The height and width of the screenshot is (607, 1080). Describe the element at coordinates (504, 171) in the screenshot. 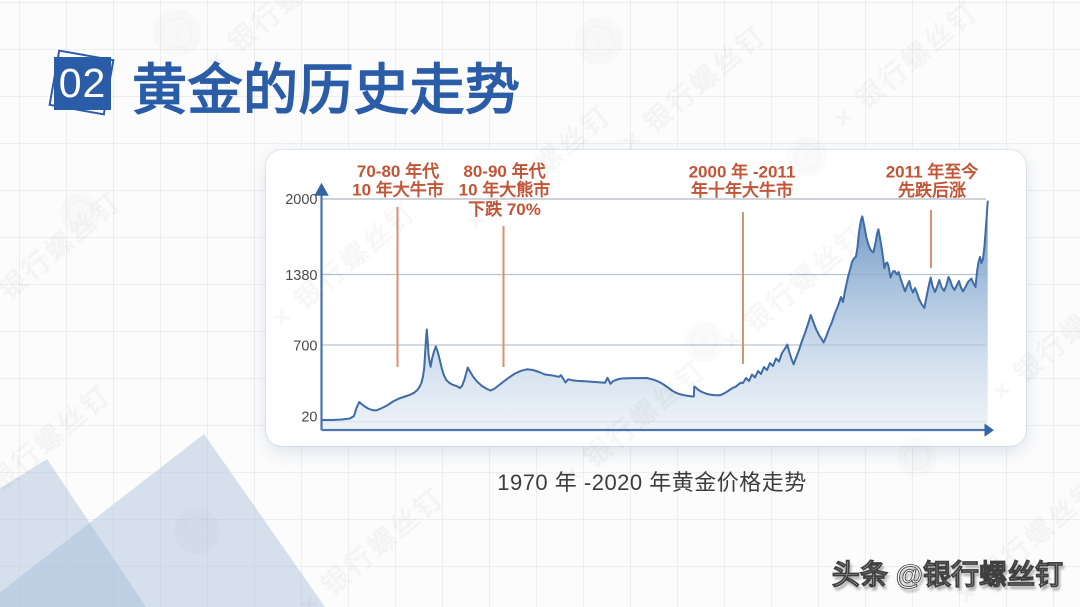

I see `svg-text: 80-90 年代` at that location.